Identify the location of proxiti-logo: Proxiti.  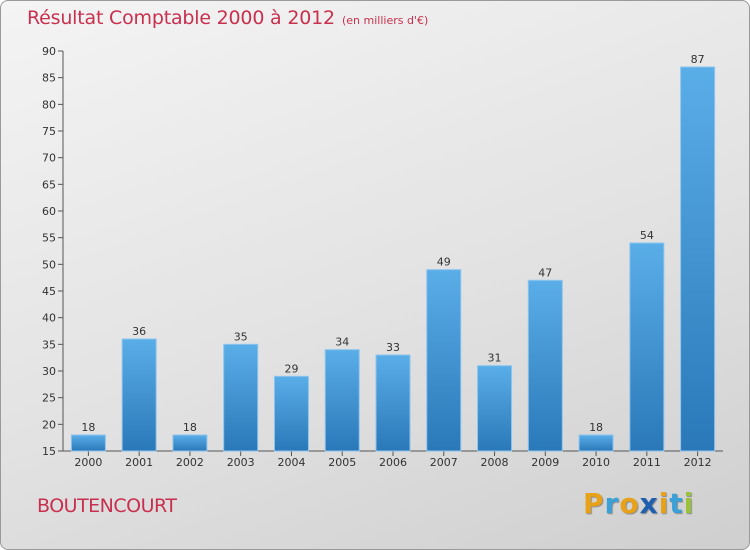
(638, 503).